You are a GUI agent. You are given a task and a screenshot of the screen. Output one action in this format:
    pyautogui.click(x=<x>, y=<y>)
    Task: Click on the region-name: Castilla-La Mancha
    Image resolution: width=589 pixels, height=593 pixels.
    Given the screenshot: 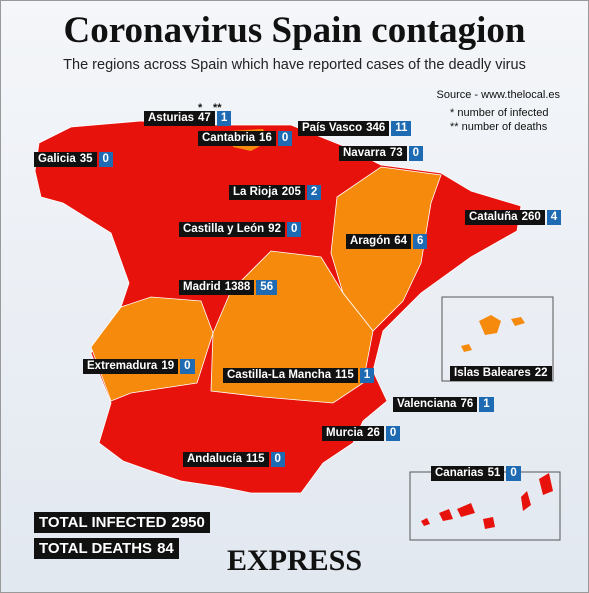 What is the action you would take?
    pyautogui.click(x=279, y=375)
    